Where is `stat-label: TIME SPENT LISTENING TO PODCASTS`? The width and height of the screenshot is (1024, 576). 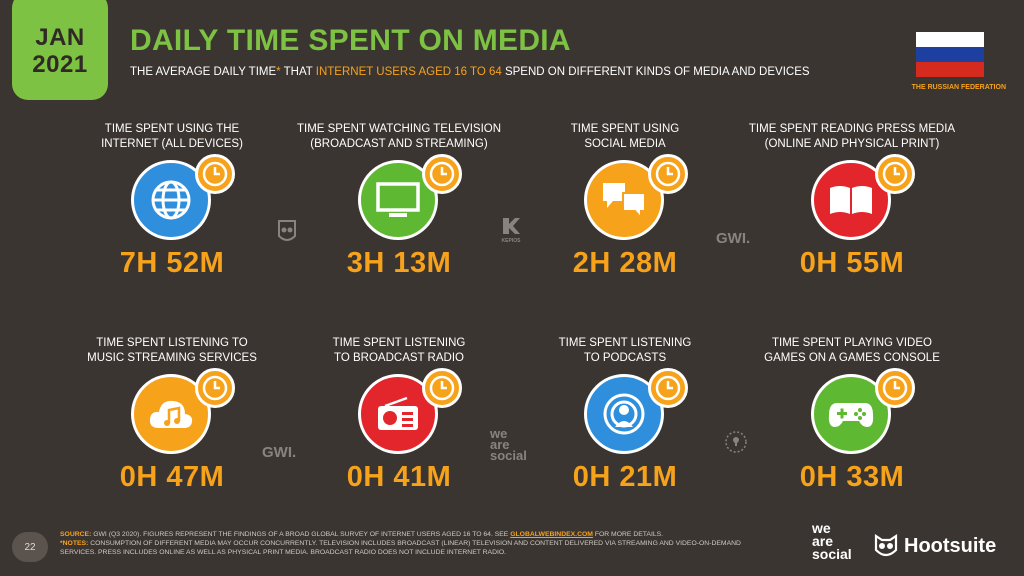
stat-label: TIME SPENT LISTENING TO PODCASTS is located at coordinates (625, 350).